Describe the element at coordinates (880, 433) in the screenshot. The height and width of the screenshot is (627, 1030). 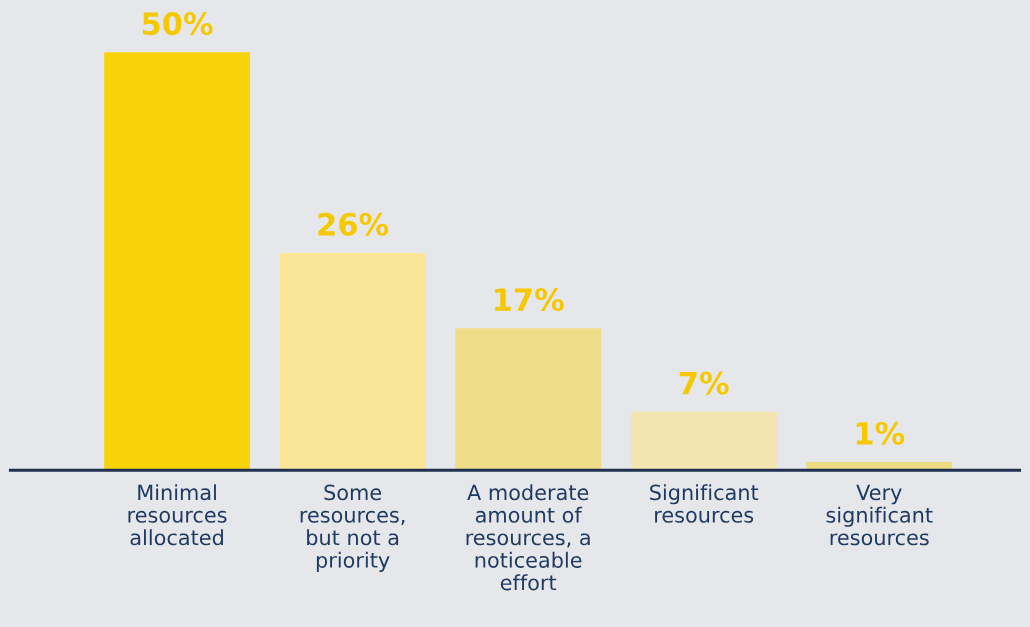
I see `data-label: 1%` at that location.